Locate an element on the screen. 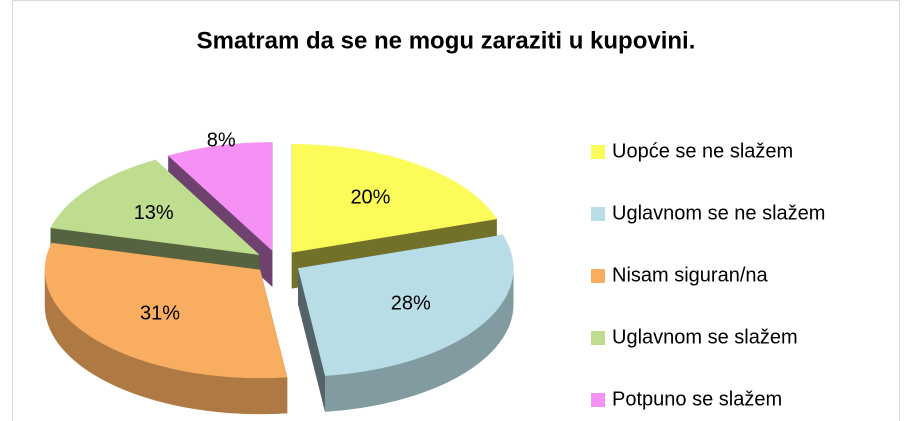 Image resolution: width=913 pixels, height=421 pixels. data-label: 20% is located at coordinates (370, 197).